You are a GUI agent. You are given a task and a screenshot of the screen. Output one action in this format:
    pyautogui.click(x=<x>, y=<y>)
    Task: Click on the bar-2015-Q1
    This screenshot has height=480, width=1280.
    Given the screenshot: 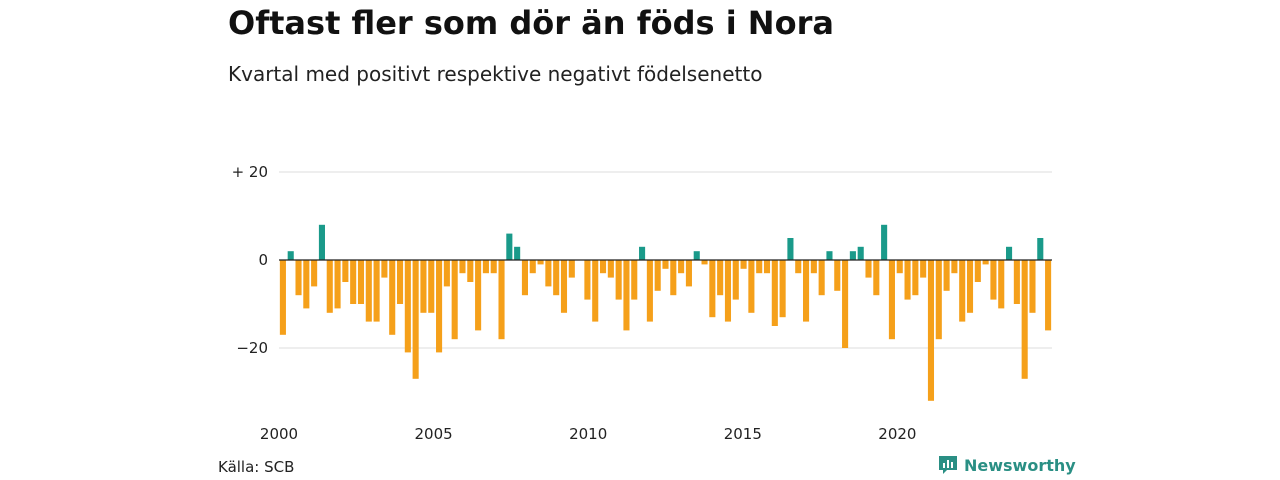 What is the action you would take?
    pyautogui.click(x=751, y=286)
    